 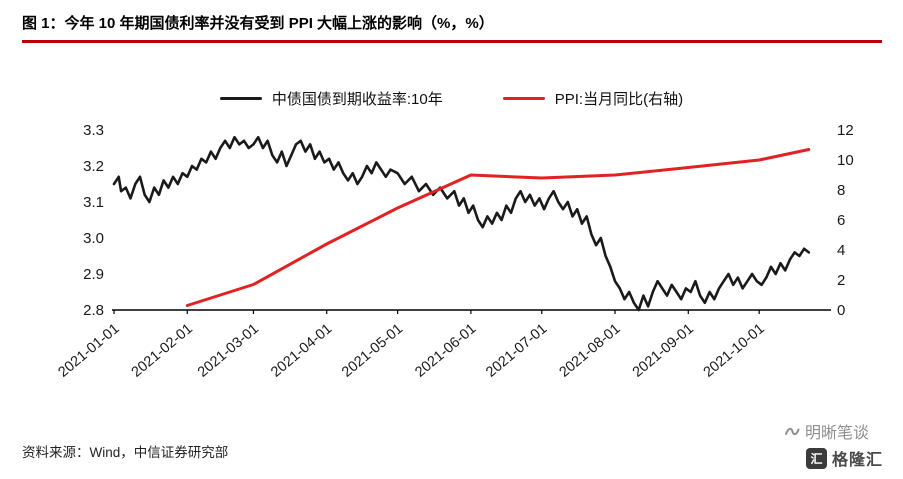 I want to click on legend-label-yield: 中债国债到期收益率:10年, so click(x=357, y=99).